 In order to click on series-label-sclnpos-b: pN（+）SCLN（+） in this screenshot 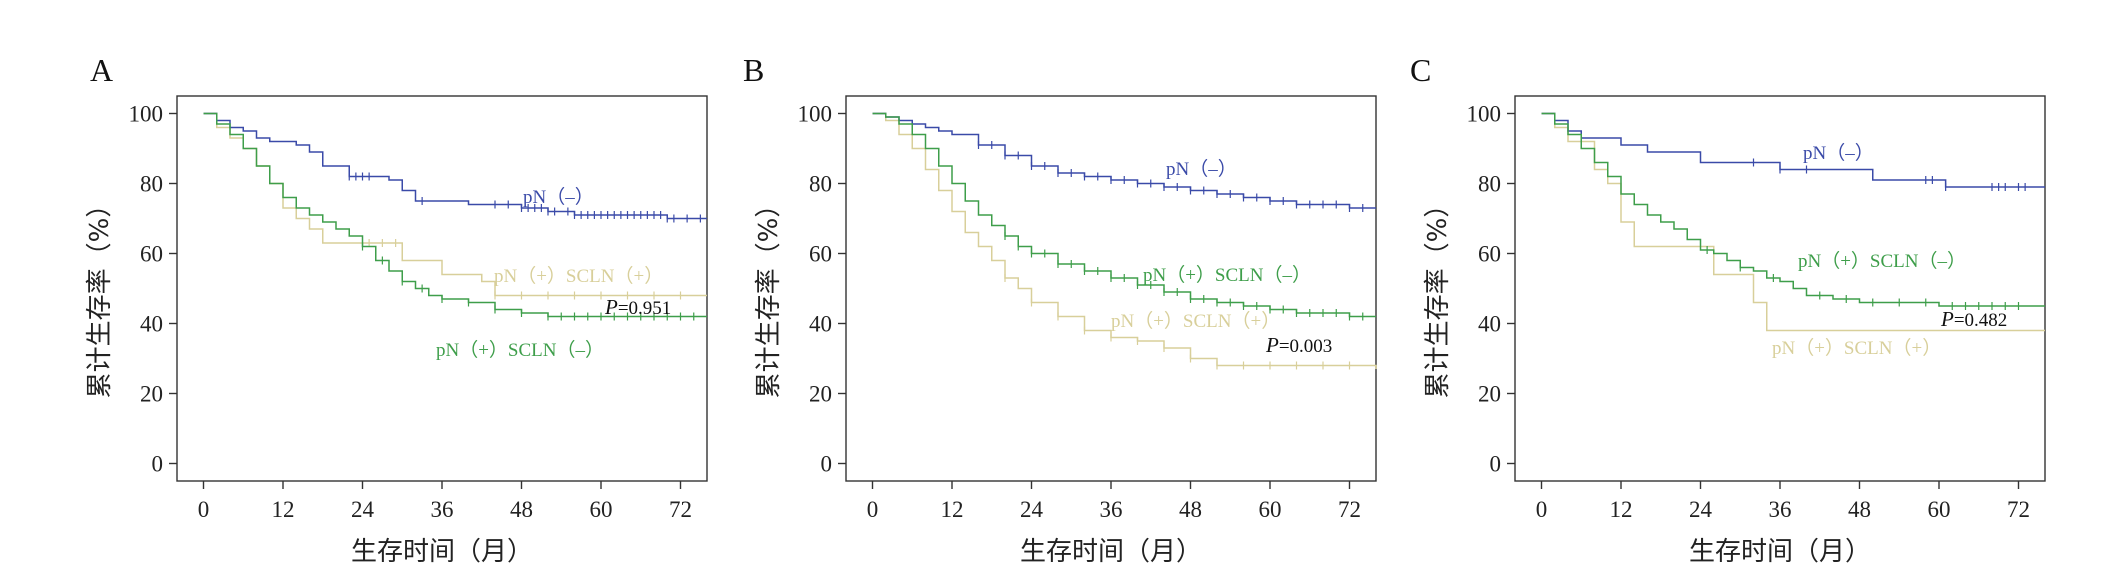, I will do `click(1195, 321)`.